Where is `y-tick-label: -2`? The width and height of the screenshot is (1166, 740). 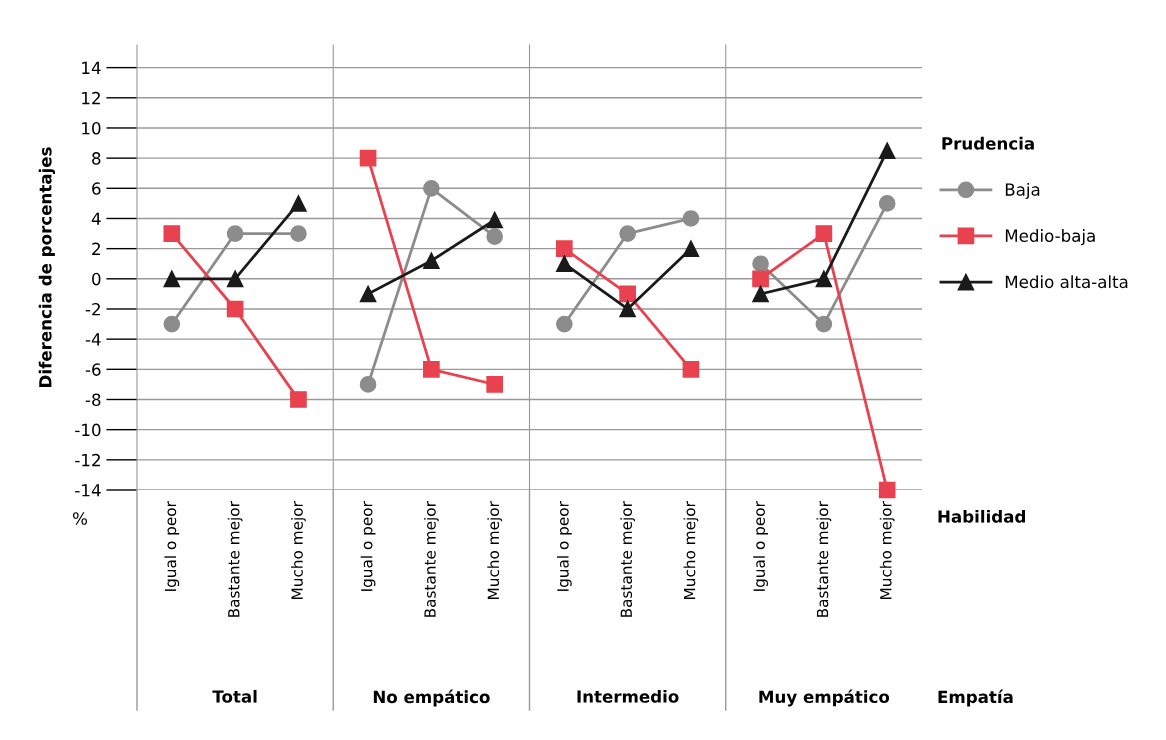 y-tick-label: -2 is located at coordinates (92, 309).